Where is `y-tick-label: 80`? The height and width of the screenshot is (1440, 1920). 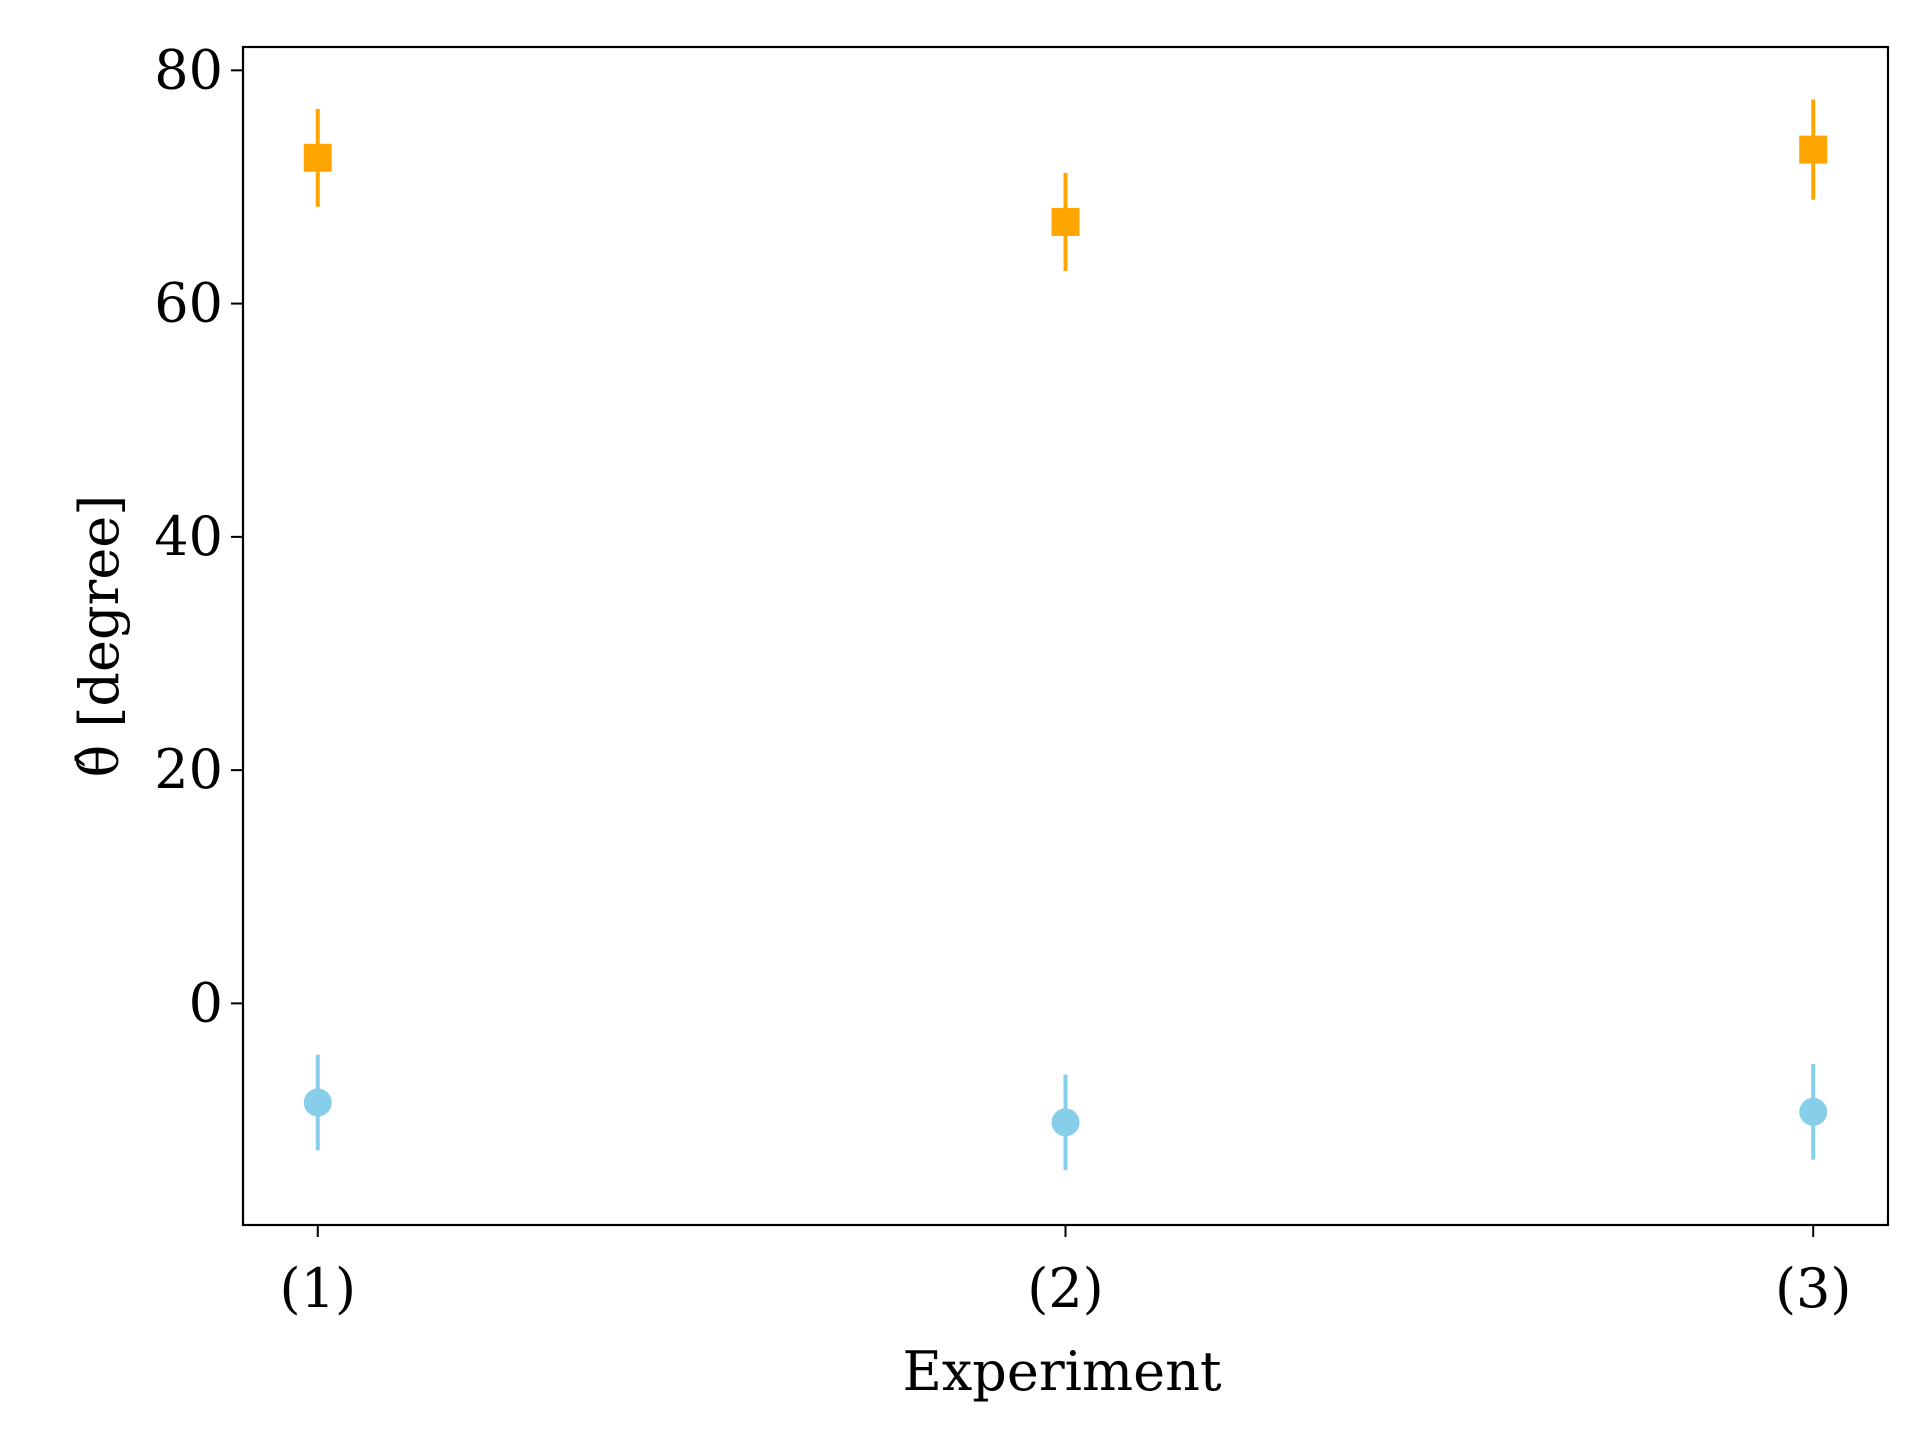
y-tick-label: 80 is located at coordinates (188, 69).